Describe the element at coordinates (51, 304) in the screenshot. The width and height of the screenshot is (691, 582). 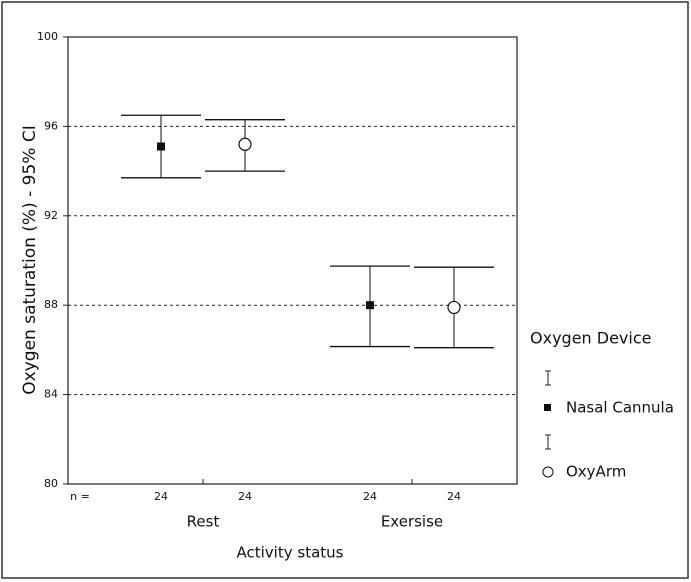
I see `y-tick-label: 88` at that location.